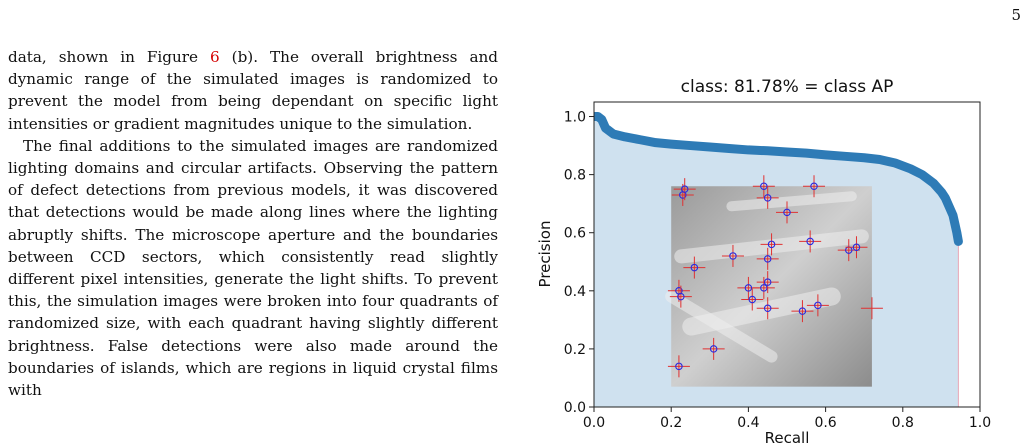  I want to click on pr-curve-line, so click(778, 179).